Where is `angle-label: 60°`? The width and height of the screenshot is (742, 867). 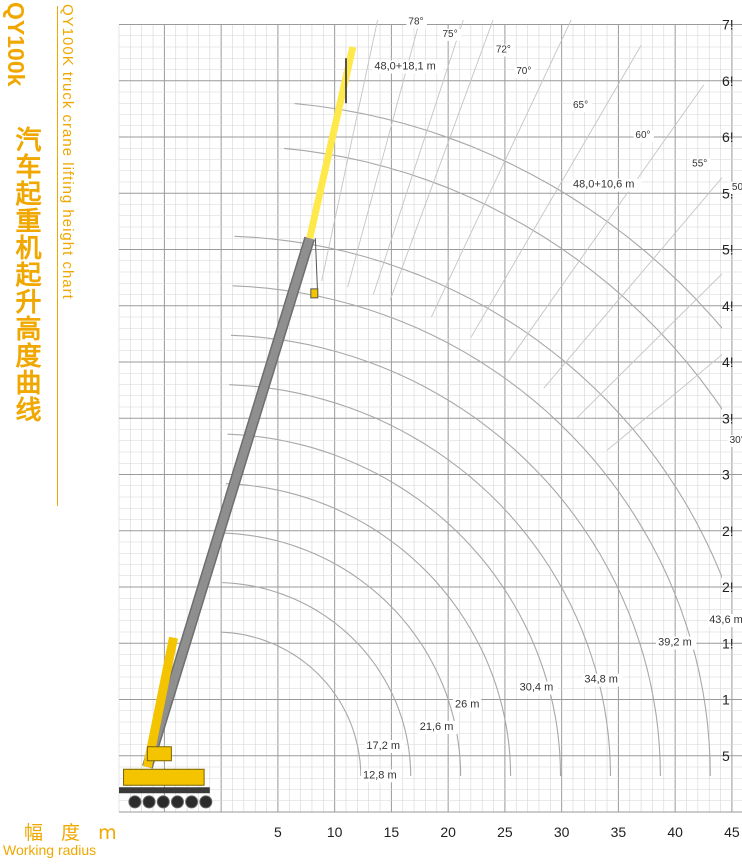 angle-label: 60° is located at coordinates (642, 135).